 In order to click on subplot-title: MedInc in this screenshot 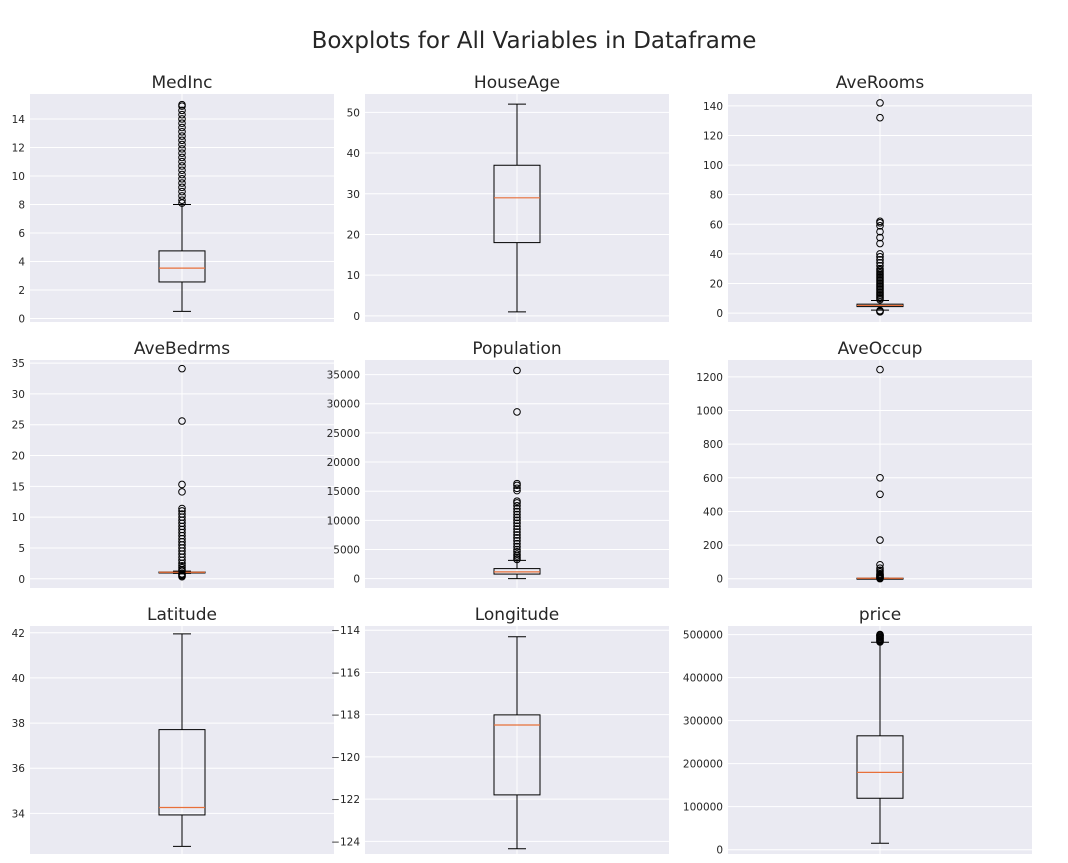, I will do `click(181, 83)`.